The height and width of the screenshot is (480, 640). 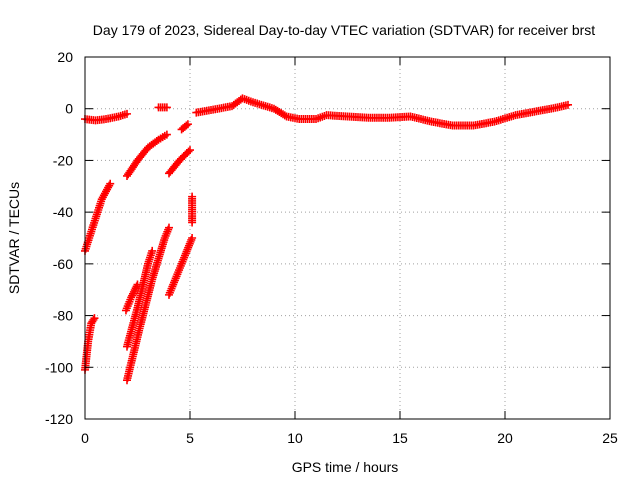 I want to click on x-tick-label: 5, so click(x=190, y=438).